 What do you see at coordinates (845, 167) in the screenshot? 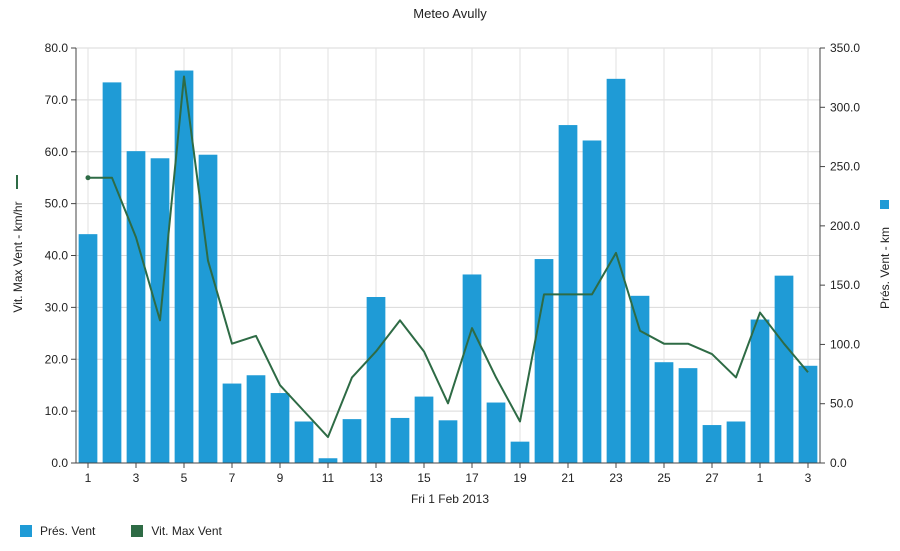
I see `y-right-tick-label: 250.0` at bounding box center [845, 167].